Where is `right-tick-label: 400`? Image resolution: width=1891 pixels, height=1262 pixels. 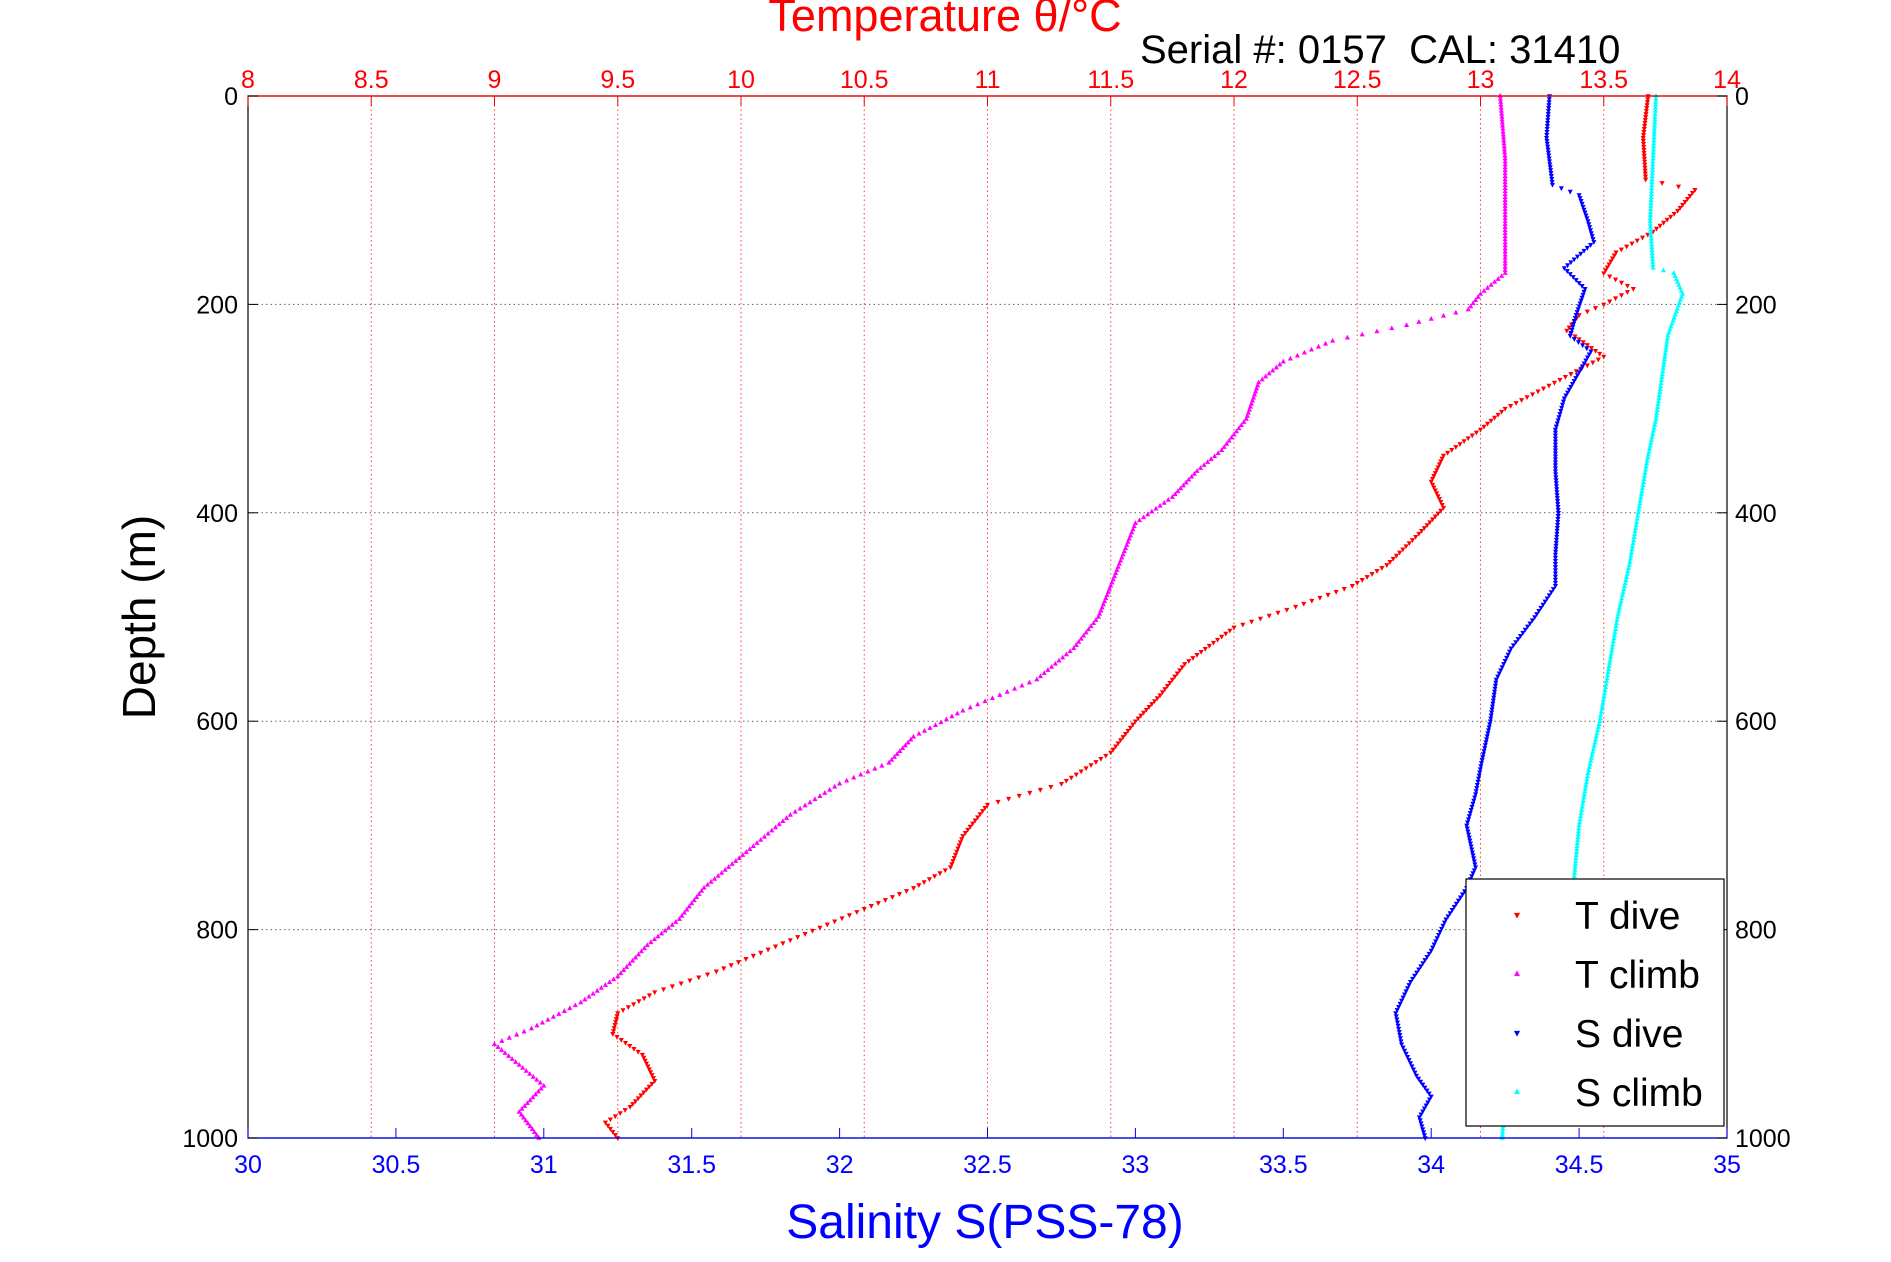 right-tick-label: 400 is located at coordinates (1756, 514).